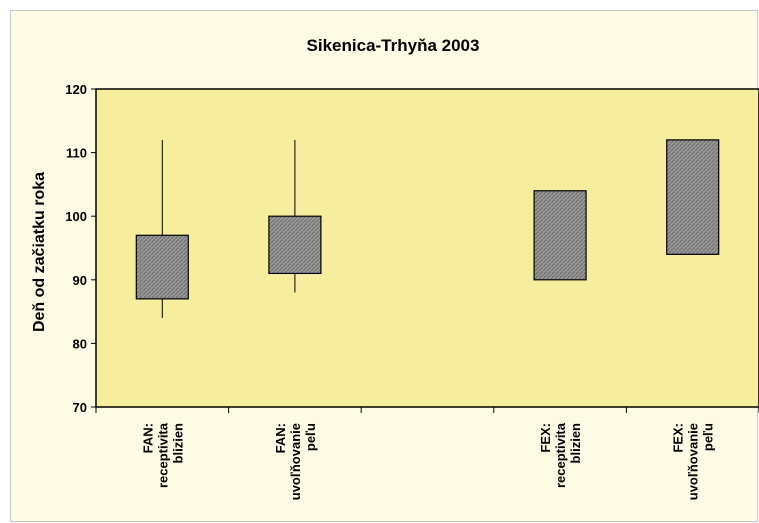 This screenshot has width=759, height=523. I want to click on y-tick-label: 70, so click(80, 407).